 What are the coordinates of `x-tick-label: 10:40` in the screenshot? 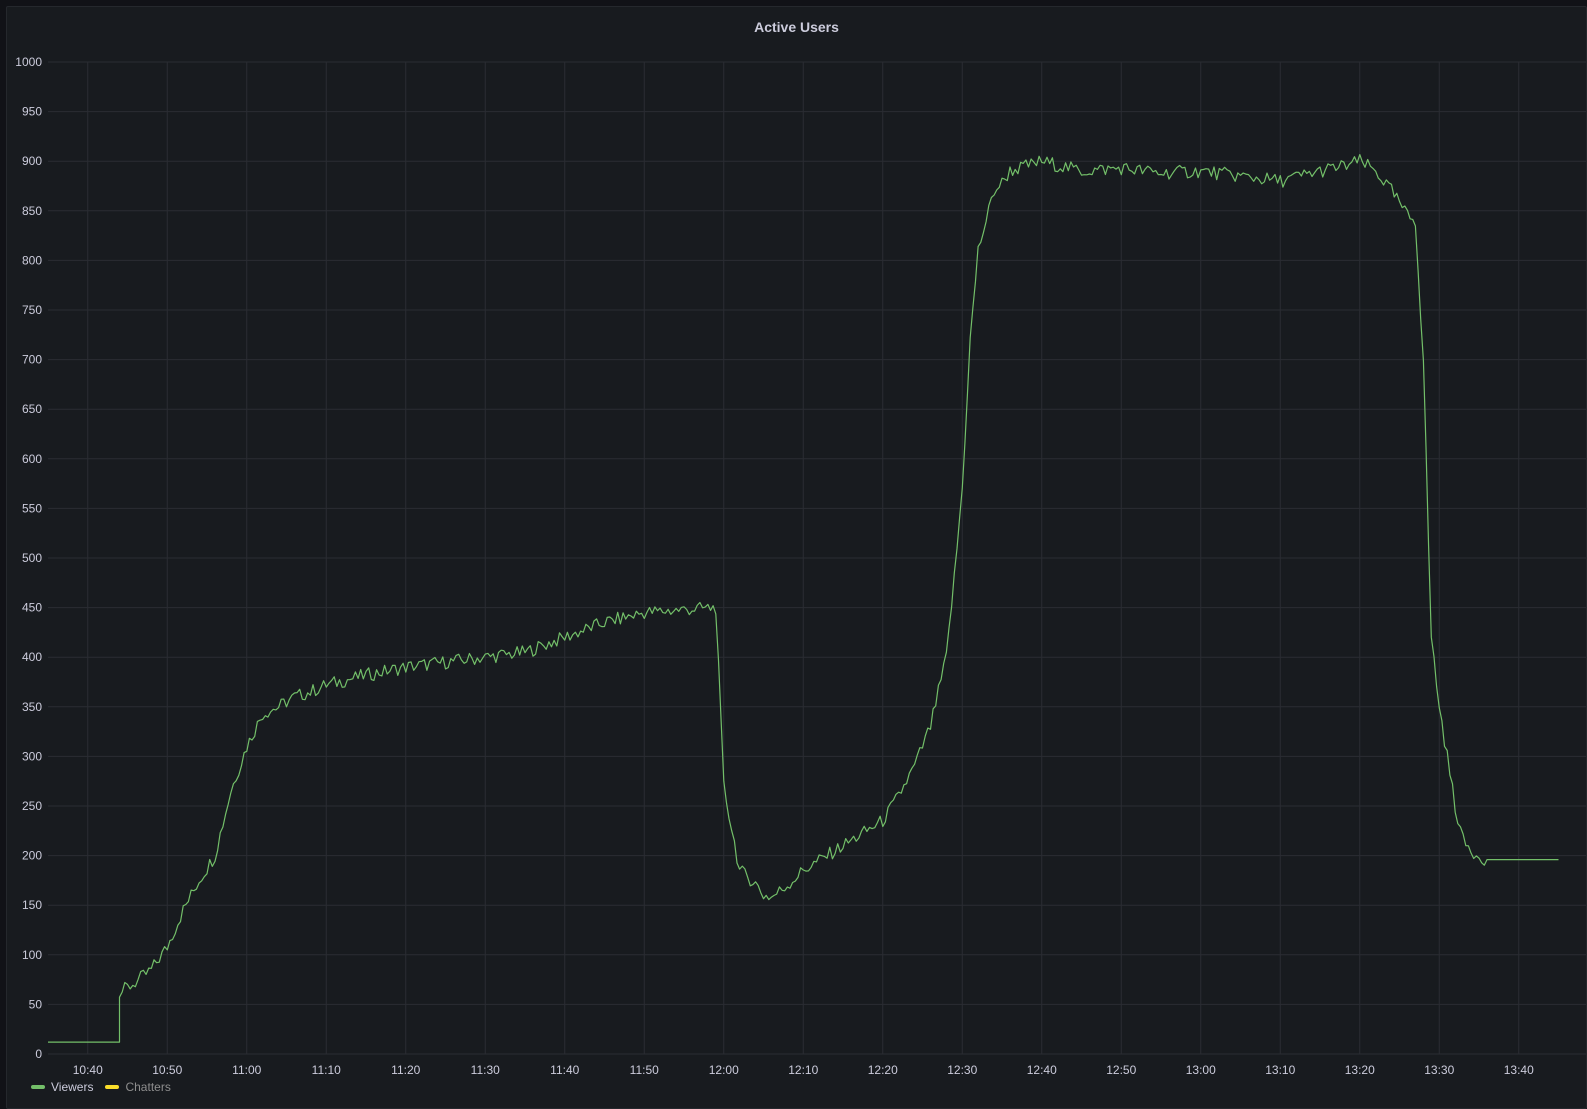 It's located at (88, 1070).